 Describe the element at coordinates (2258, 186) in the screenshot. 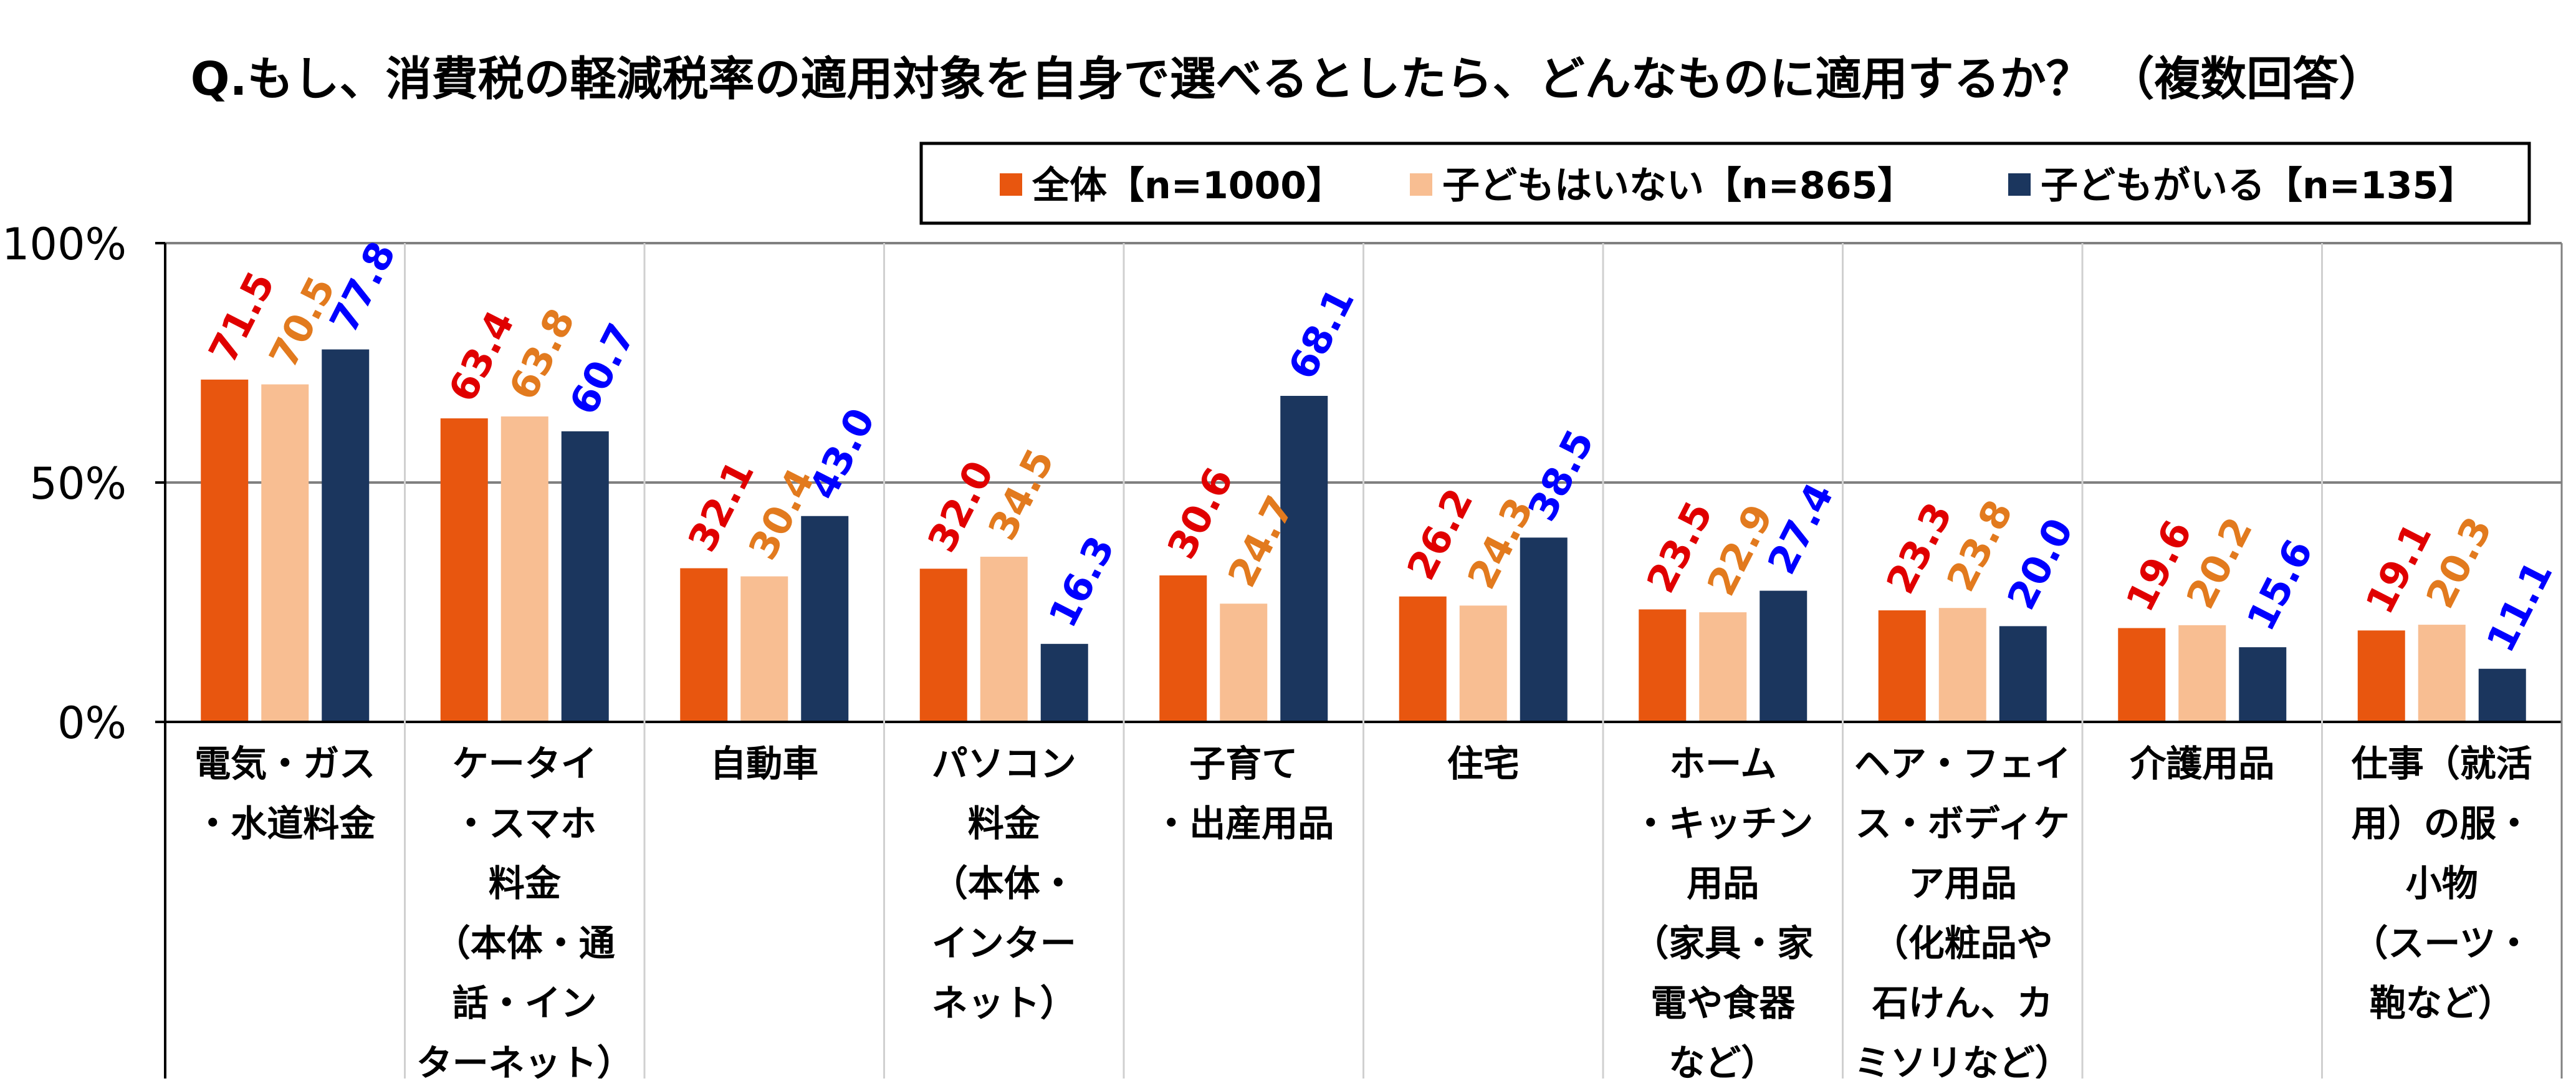

I see `legend-label: 子どもがいる【n=135】` at that location.